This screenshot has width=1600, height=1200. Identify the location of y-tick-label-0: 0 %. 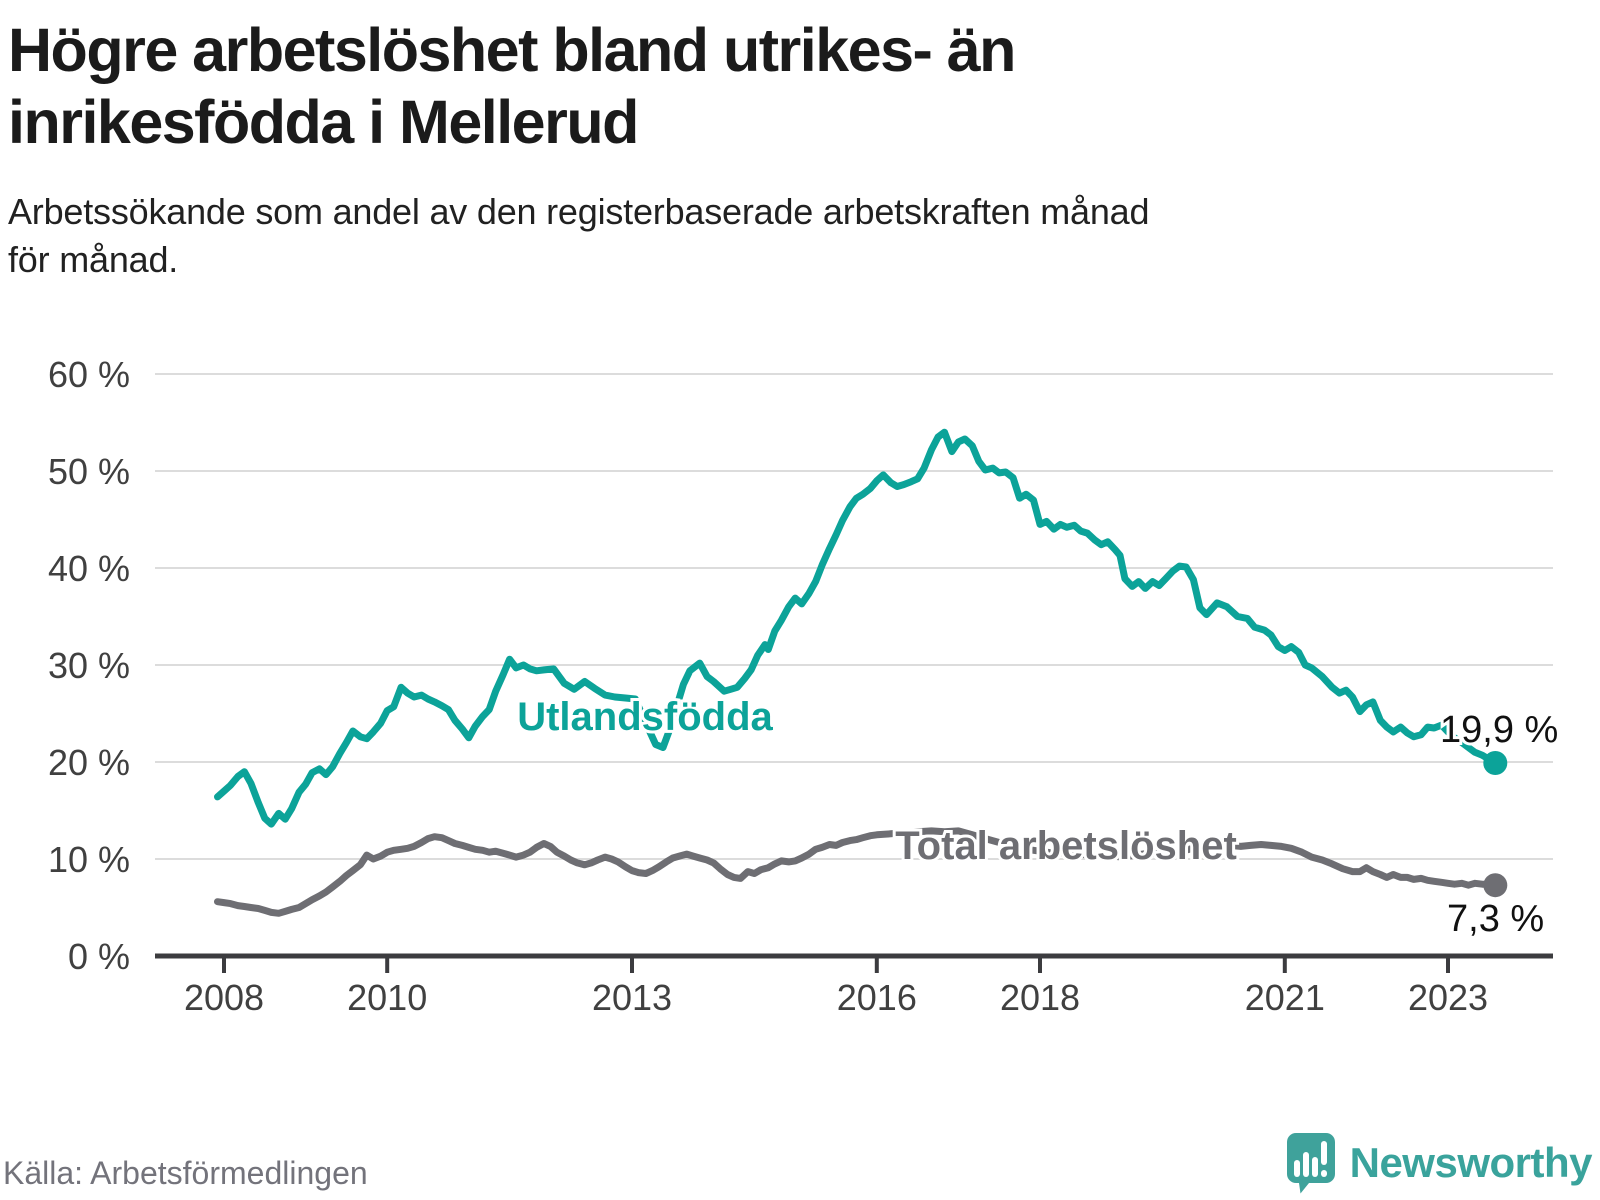
(99, 956).